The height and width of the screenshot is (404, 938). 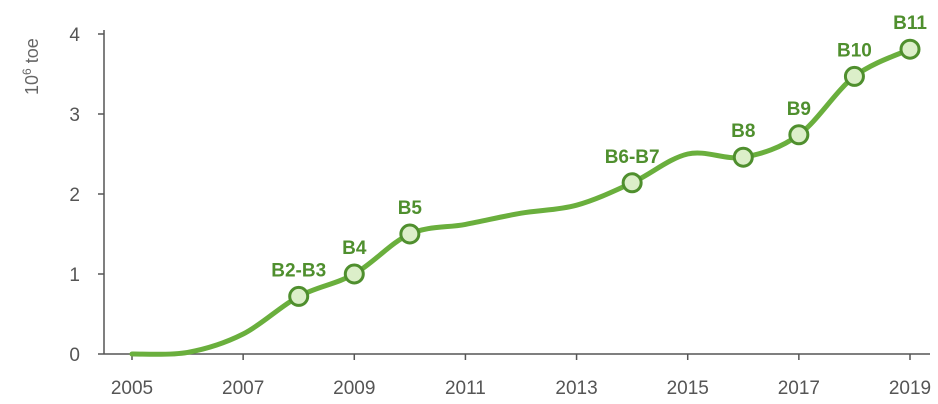 What do you see at coordinates (32, 85) in the screenshot?
I see `y-axis-label-base: 10` at bounding box center [32, 85].